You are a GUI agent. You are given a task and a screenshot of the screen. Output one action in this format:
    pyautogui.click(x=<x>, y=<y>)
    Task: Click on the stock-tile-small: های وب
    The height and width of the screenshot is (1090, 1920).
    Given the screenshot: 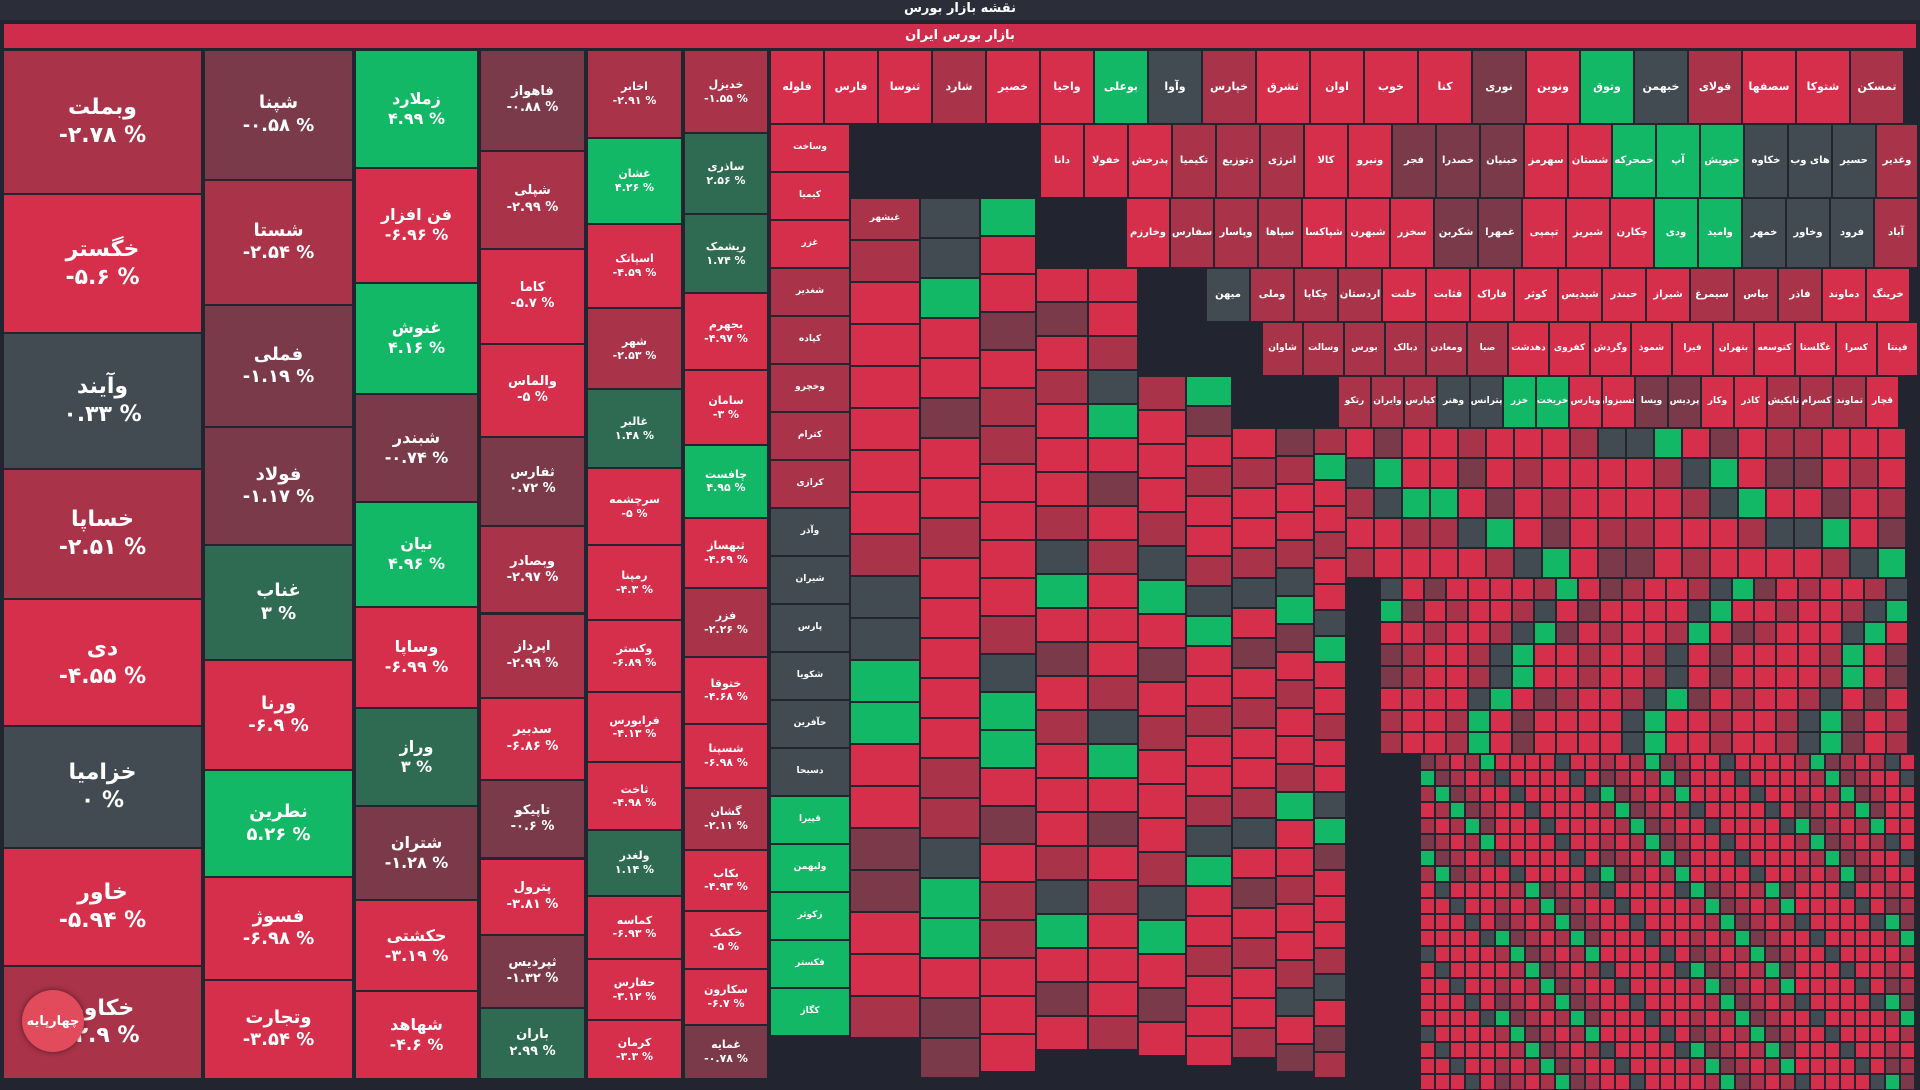 What is the action you would take?
    pyautogui.click(x=1810, y=161)
    